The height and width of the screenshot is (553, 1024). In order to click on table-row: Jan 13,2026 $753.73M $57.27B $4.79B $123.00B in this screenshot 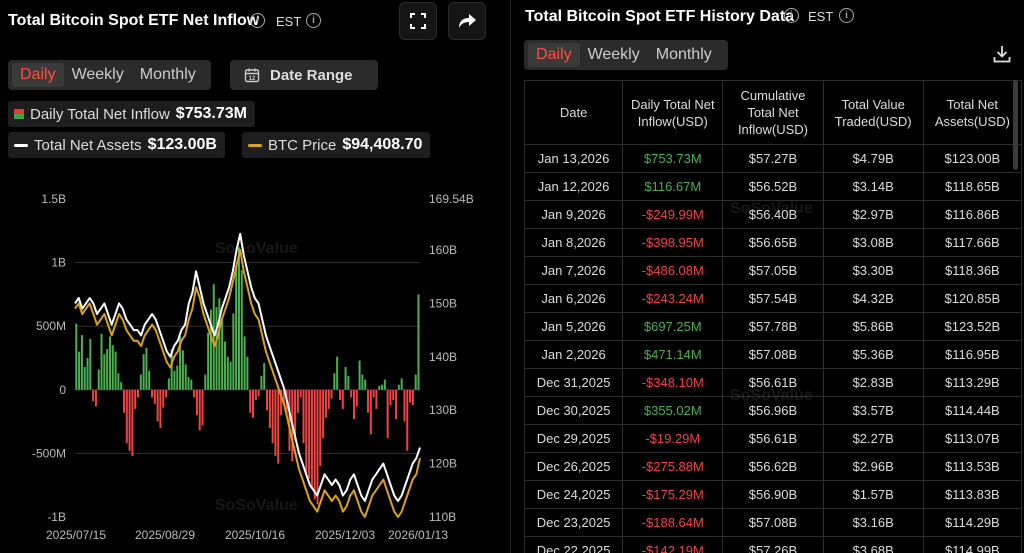, I will do `click(773, 158)`.